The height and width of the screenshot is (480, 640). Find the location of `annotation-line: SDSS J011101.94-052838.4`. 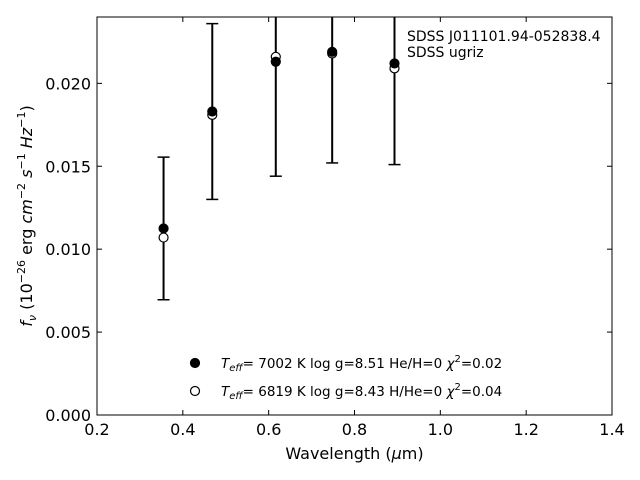

annotation-line: SDSS J011101.94-052838.4 is located at coordinates (504, 37).